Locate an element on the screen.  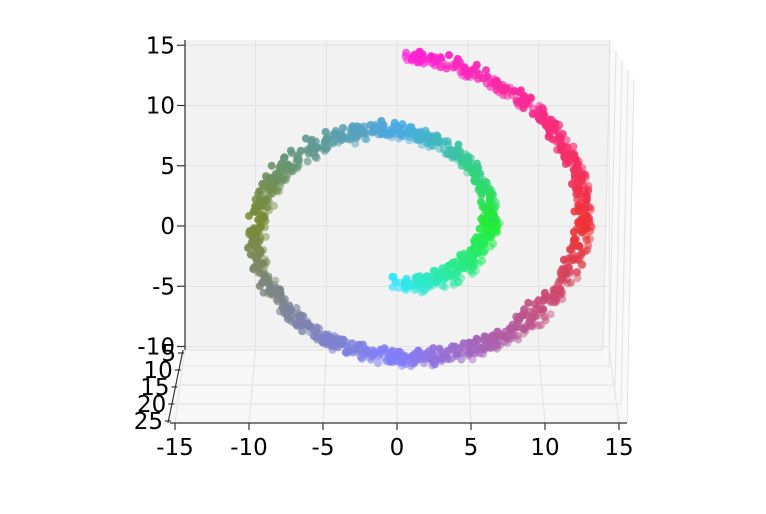
x-tick-label: 10 is located at coordinates (544, 448).